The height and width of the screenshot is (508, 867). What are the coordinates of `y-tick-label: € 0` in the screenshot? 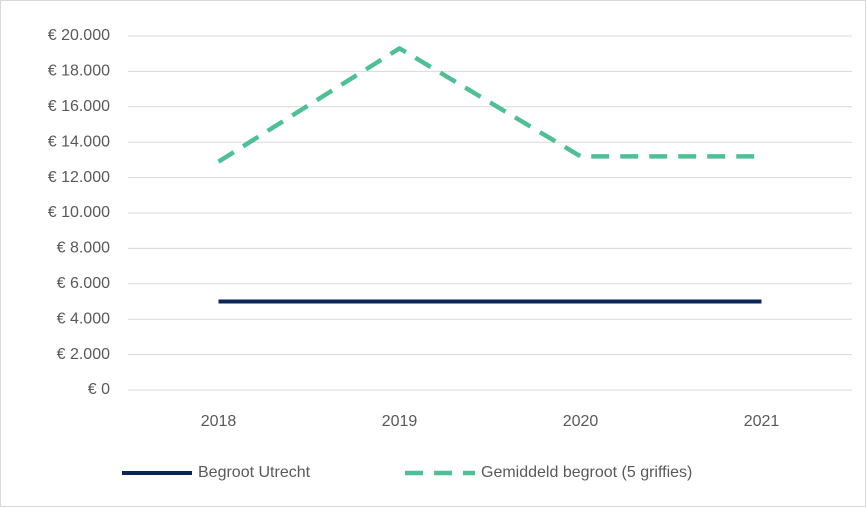 It's located at (99, 389).